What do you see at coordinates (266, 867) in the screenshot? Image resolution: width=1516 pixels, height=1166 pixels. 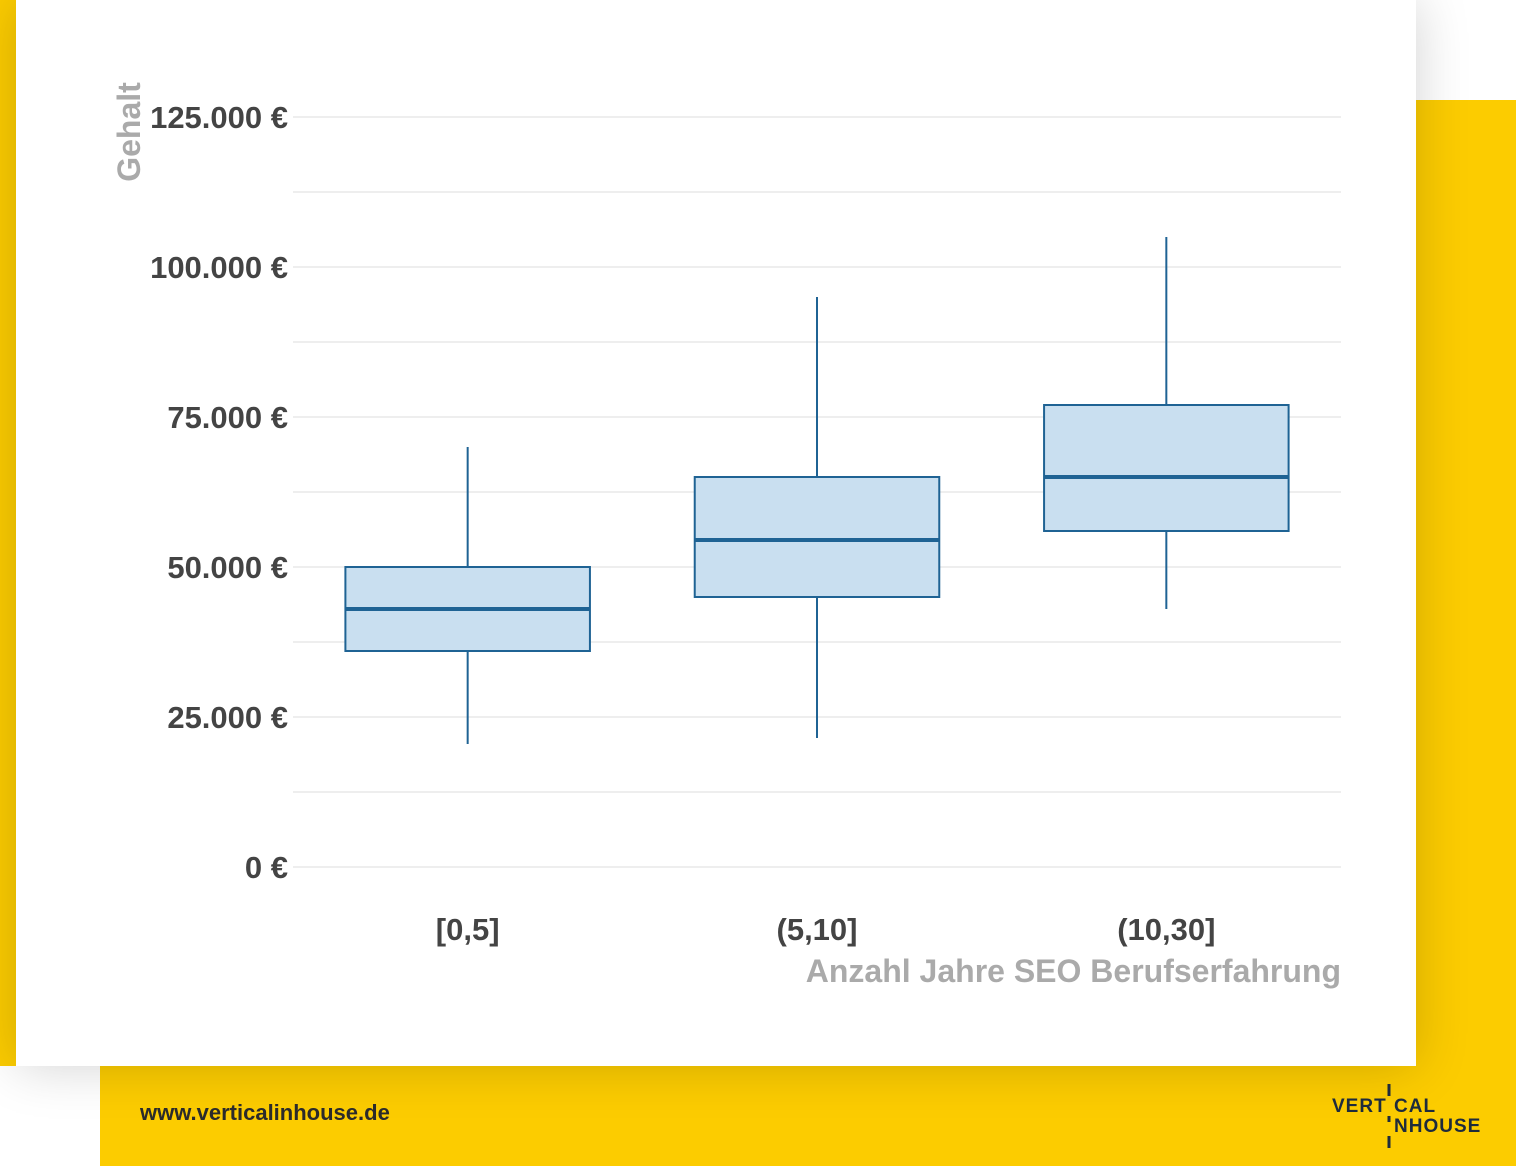 I see `y-tick-label: 0 €` at bounding box center [266, 867].